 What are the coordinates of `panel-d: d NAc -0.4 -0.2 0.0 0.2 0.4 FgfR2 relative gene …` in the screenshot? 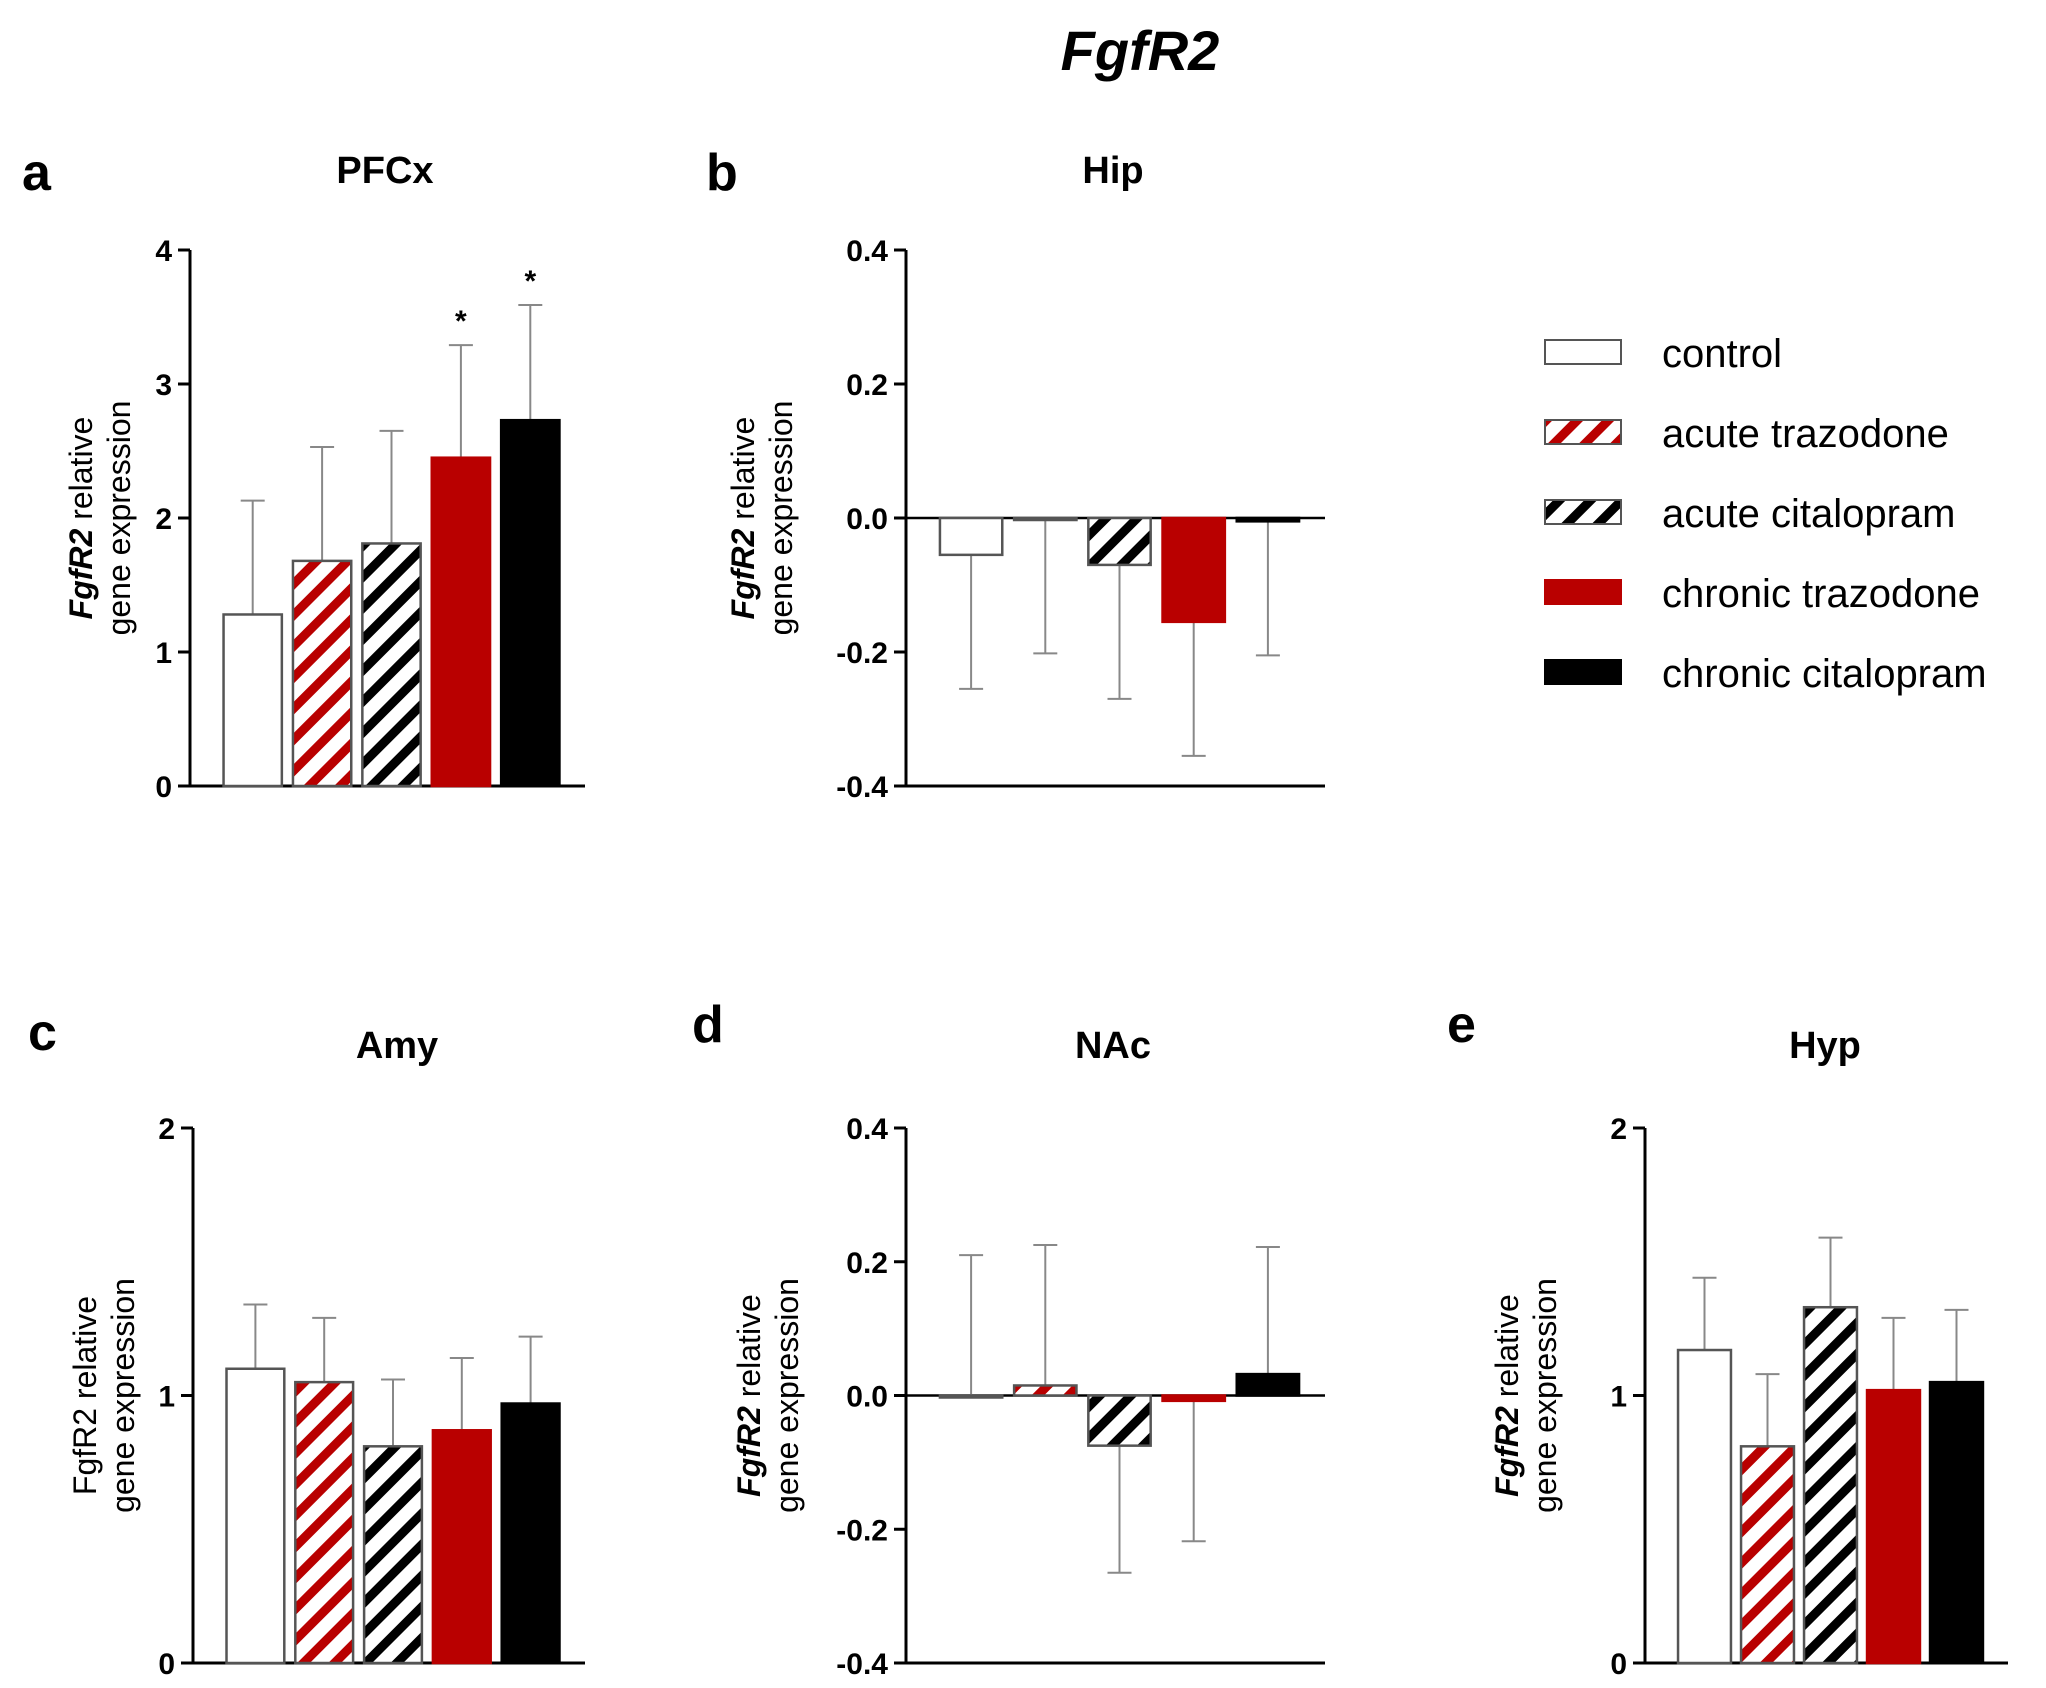 It's located at (1008, 1338).